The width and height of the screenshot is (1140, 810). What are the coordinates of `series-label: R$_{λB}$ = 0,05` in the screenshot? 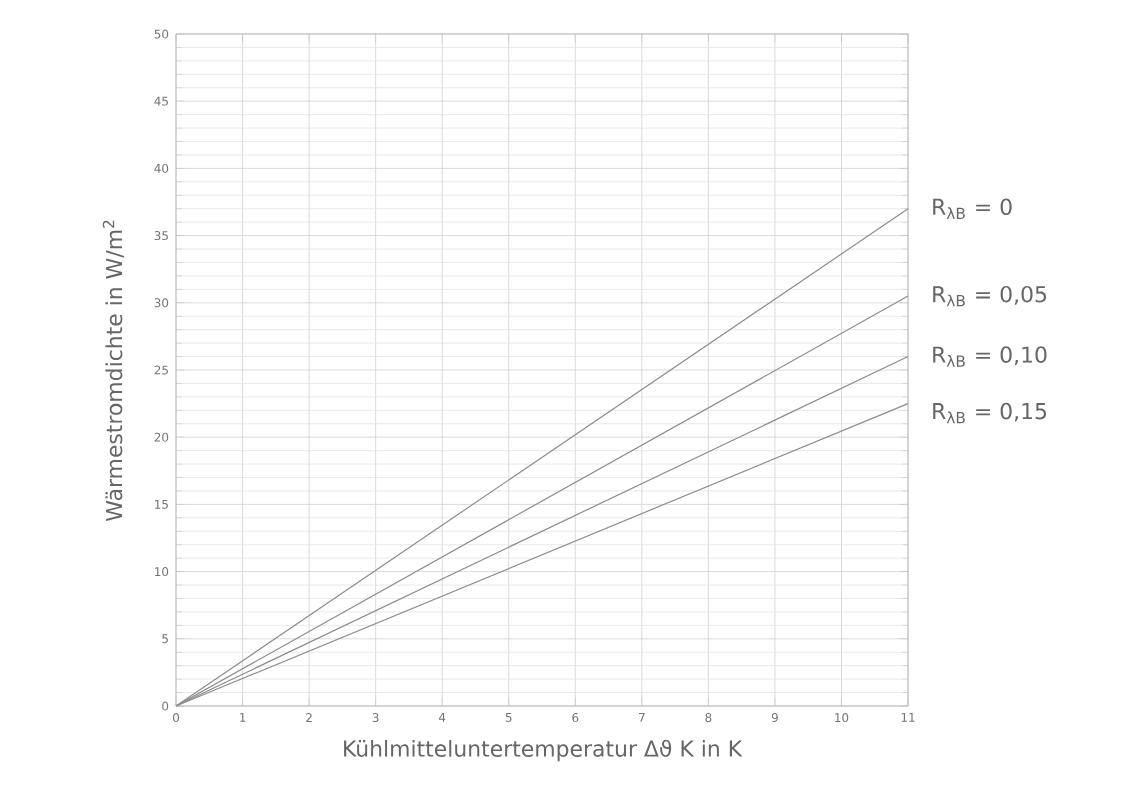 It's located at (990, 296).